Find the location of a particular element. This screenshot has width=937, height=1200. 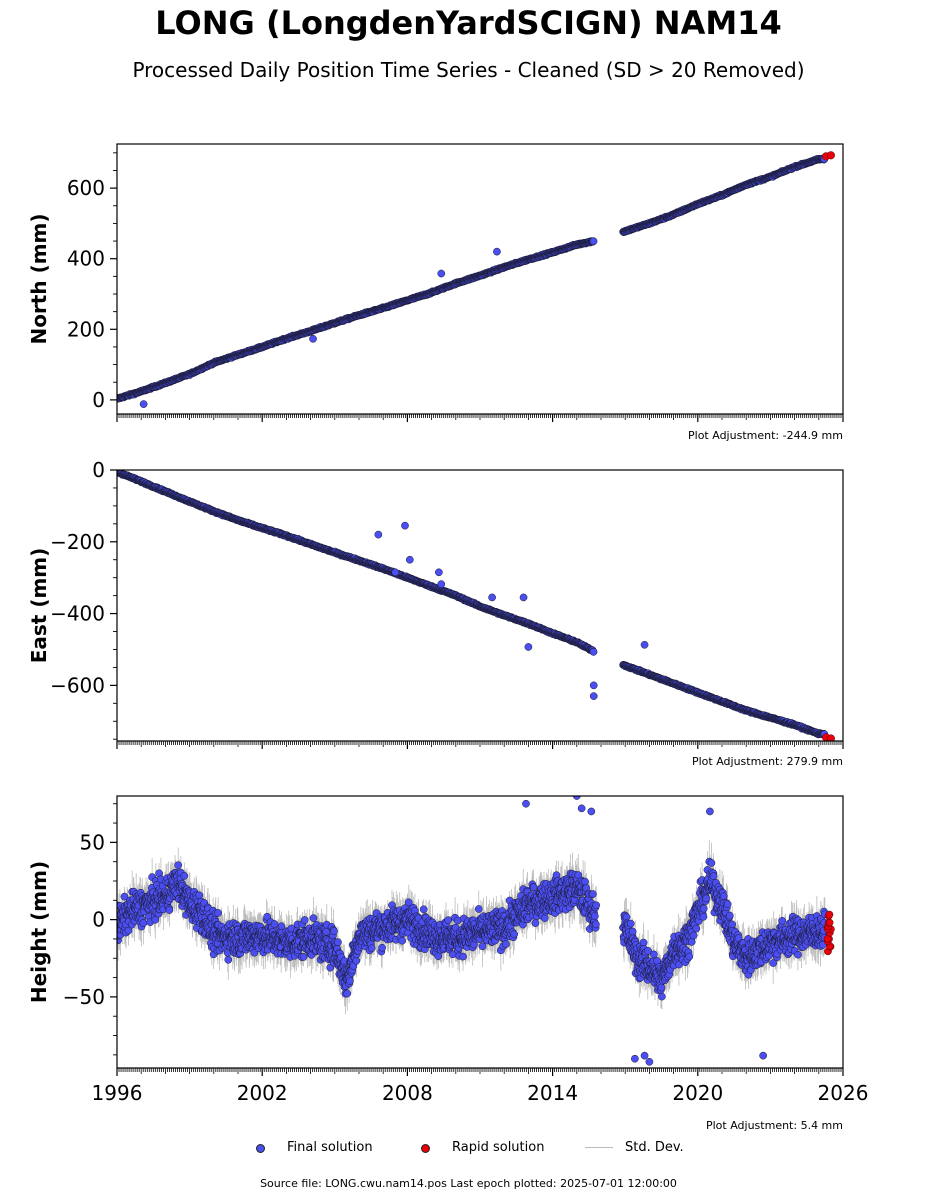

figure-title: LONG (LongdenYardSCIGN) NAM14 is located at coordinates (468, 23).